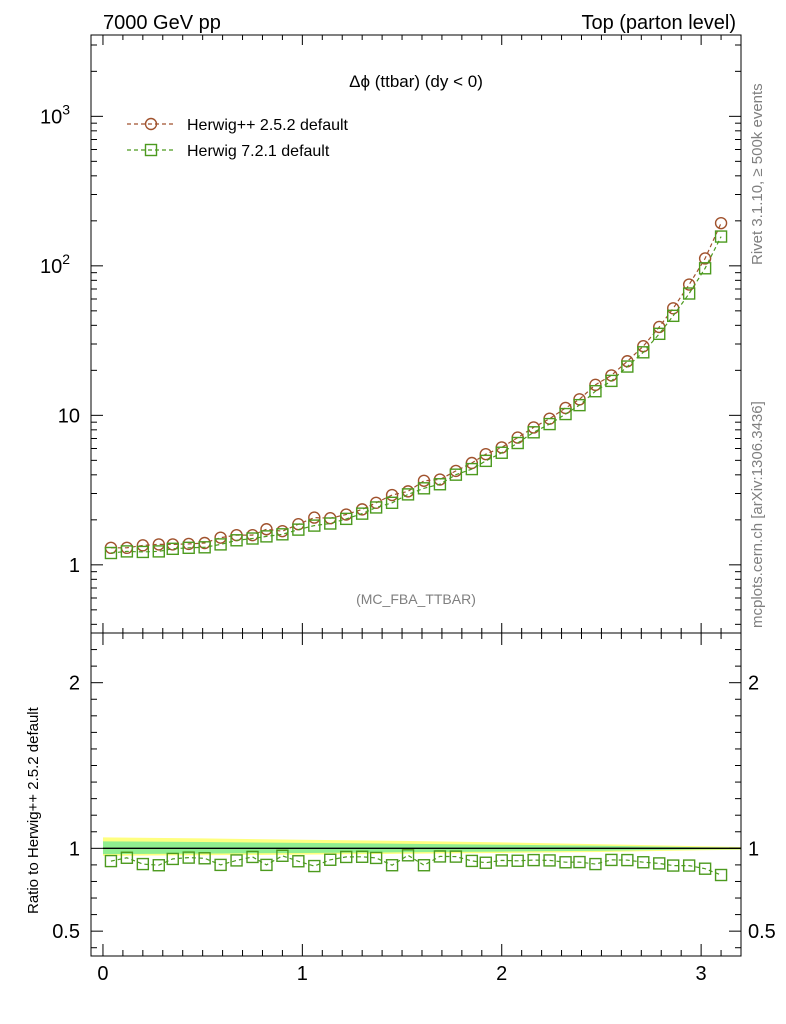 The height and width of the screenshot is (1024, 786). Describe the element at coordinates (416, 865) in the screenshot. I see `ratio-series-line` at that location.